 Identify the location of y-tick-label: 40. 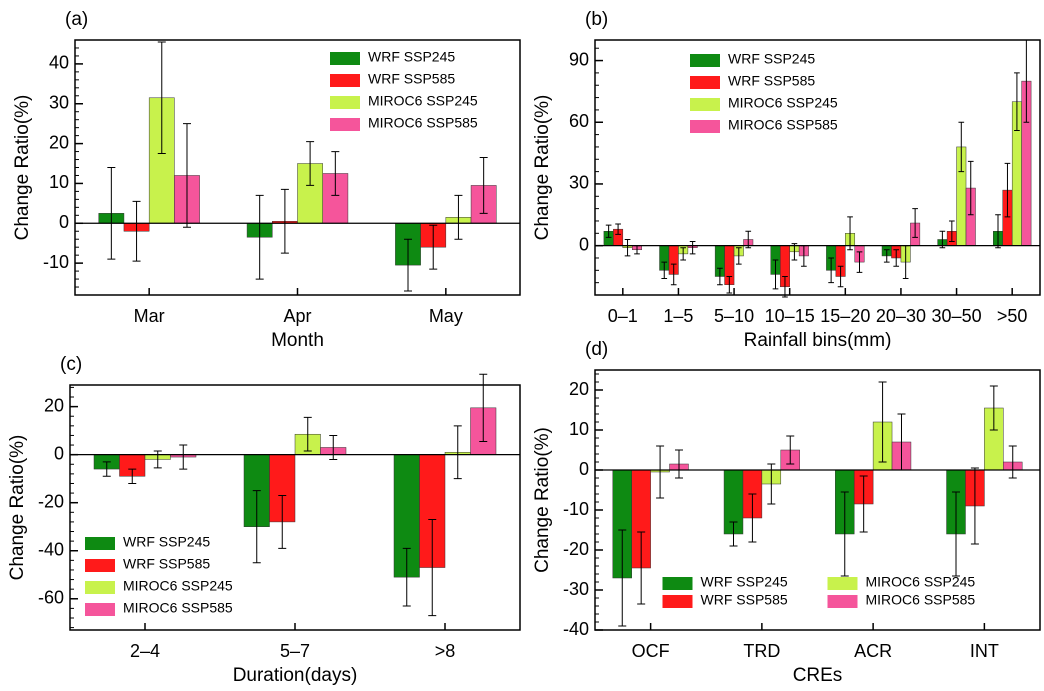
(59, 63).